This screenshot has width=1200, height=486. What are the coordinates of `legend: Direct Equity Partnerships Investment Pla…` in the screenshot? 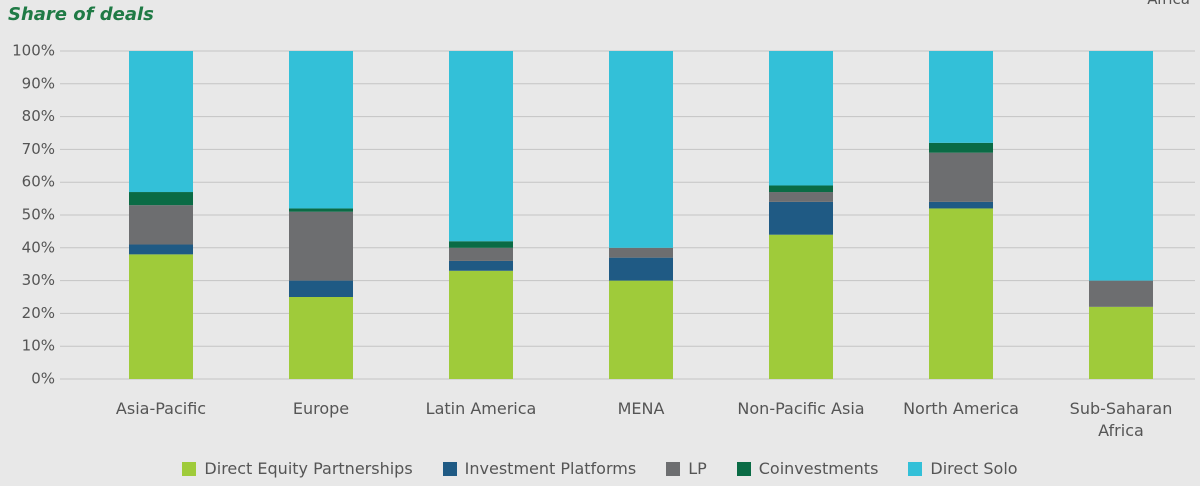 It's located at (600, 468).